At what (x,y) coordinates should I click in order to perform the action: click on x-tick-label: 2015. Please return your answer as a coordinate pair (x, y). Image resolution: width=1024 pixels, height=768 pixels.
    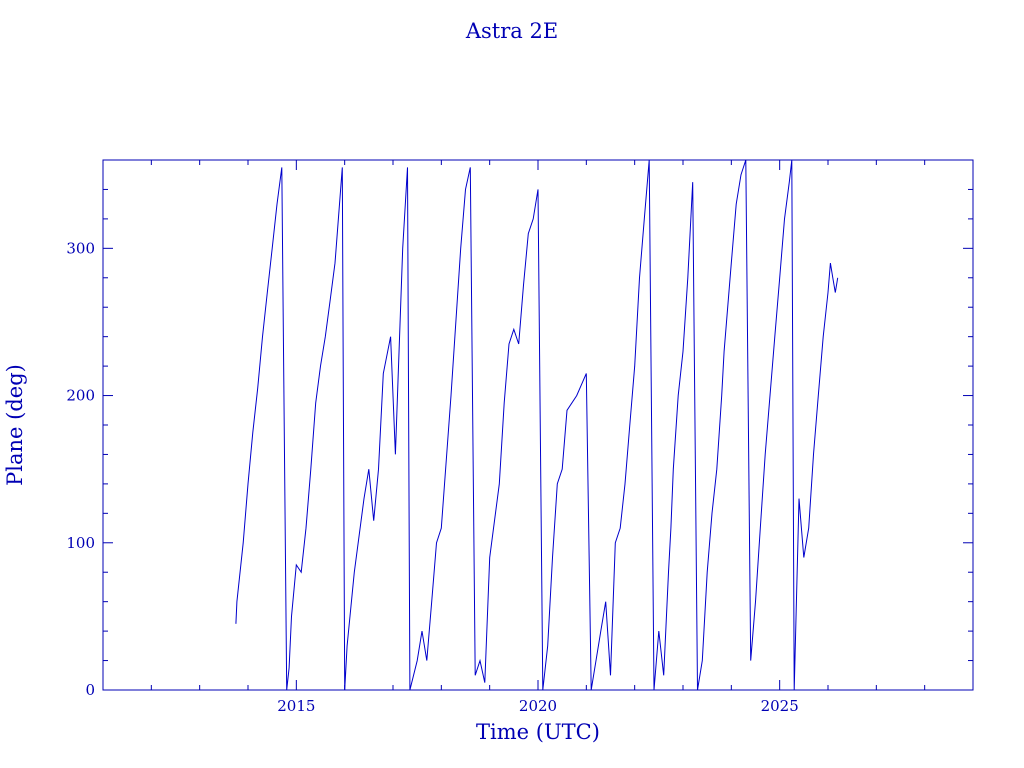
    Looking at the image, I should click on (296, 706).